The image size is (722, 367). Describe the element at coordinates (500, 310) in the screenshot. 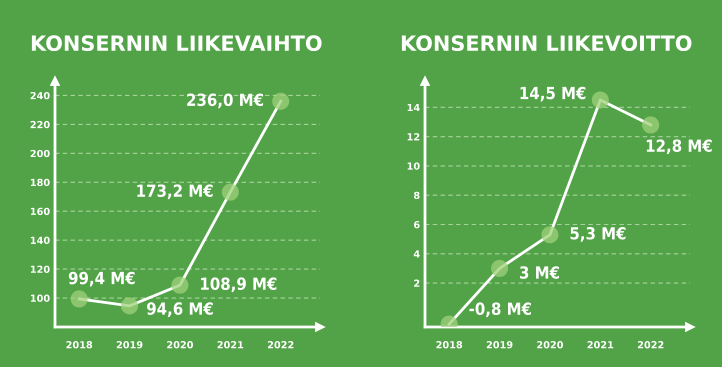

I see `data-label: -0,8 M€` at that location.